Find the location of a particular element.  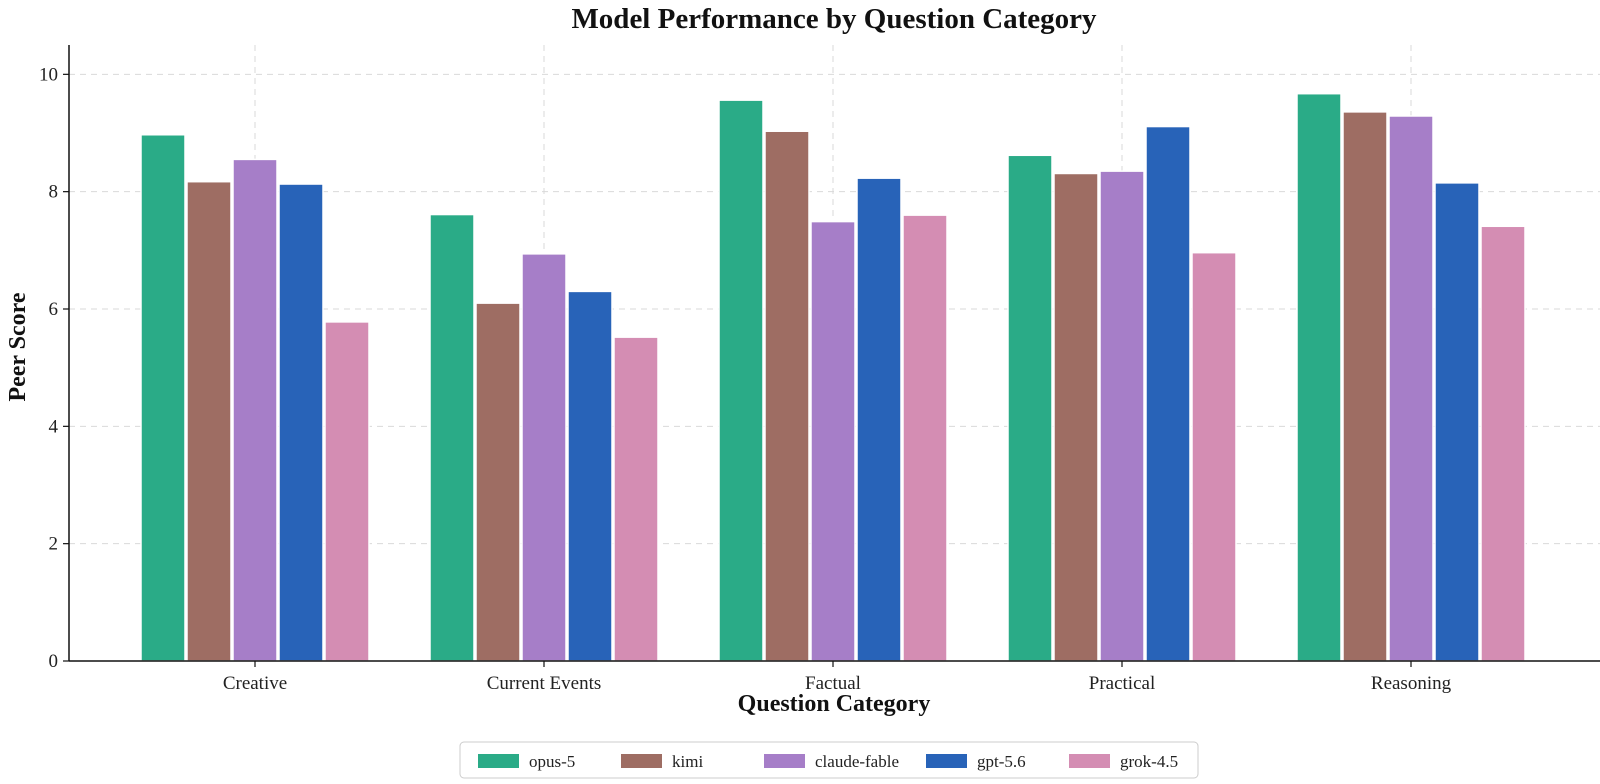

legend: opus-5 kimi claude-fable gpt-5.6 grok-4.5 is located at coordinates (829, 760).